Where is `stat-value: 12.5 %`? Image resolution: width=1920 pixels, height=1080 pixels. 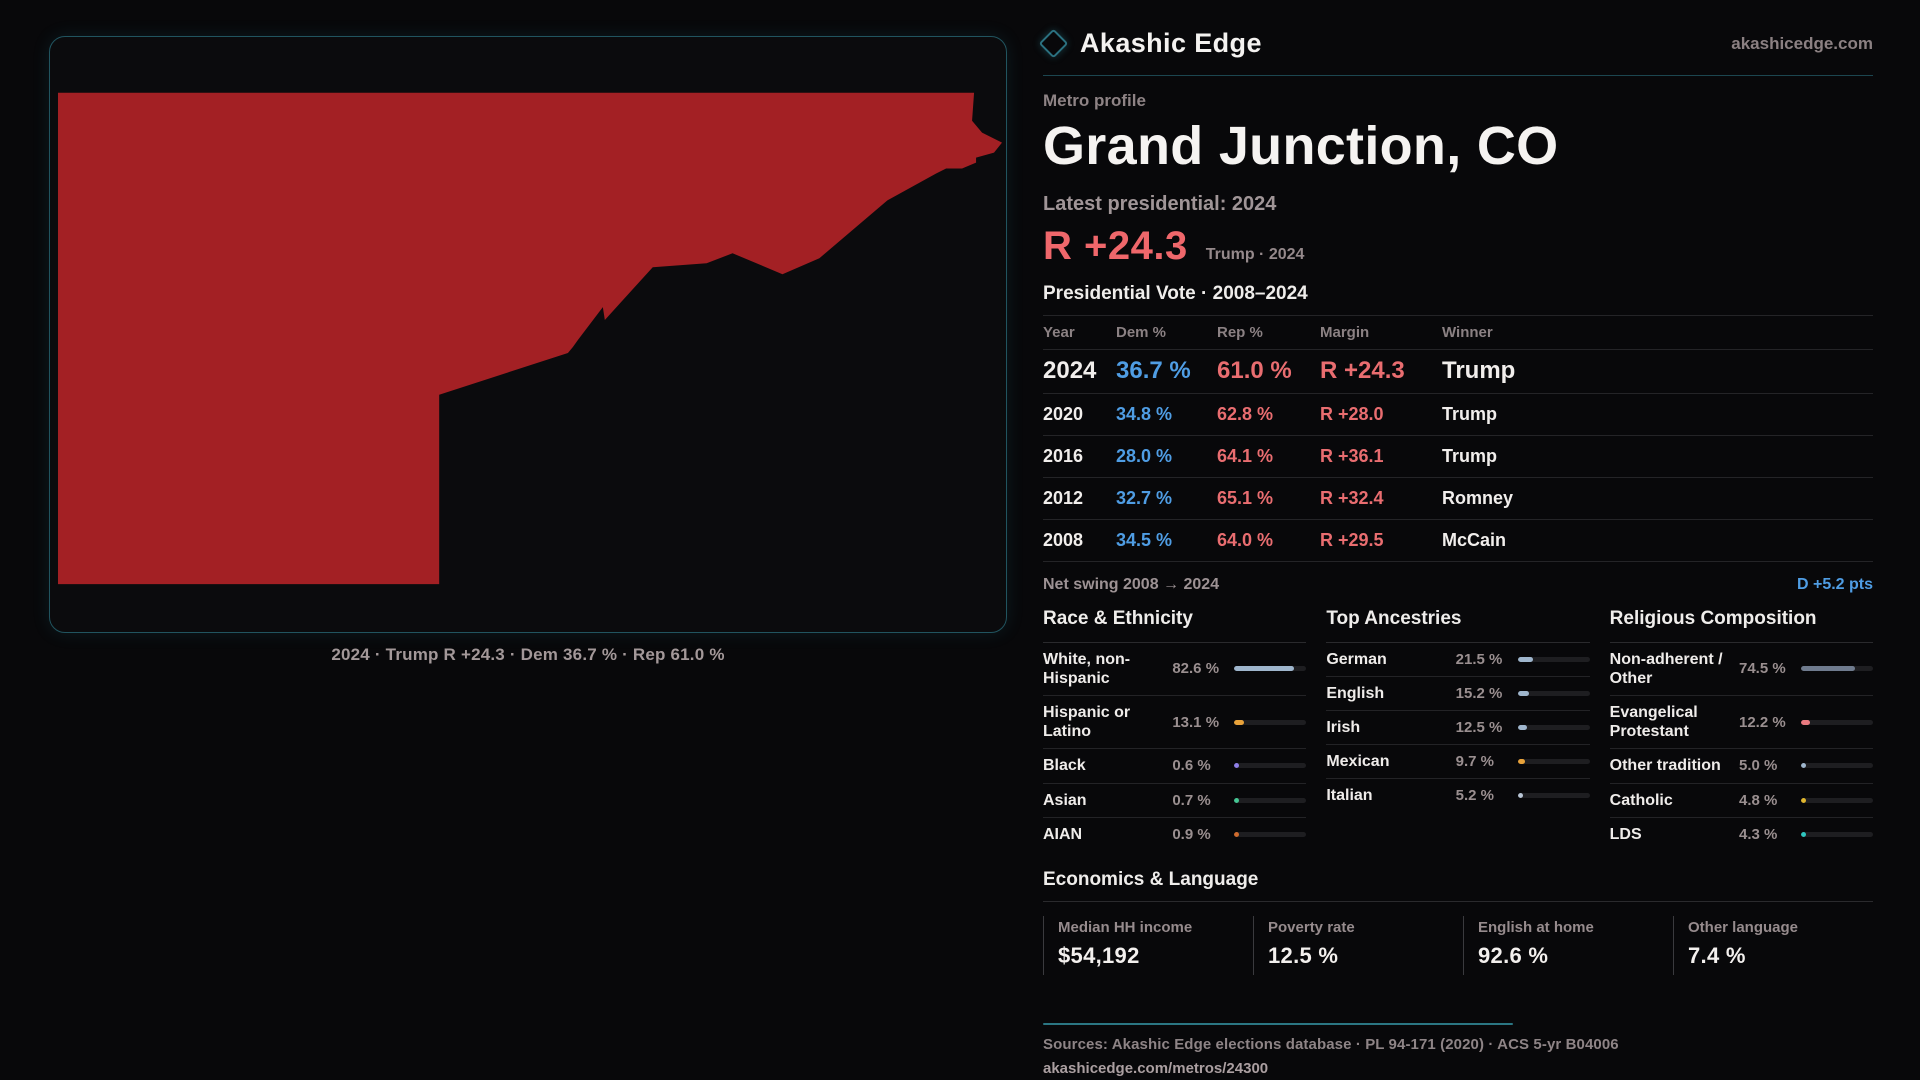 stat-value: 12.5 % is located at coordinates (1303, 955).